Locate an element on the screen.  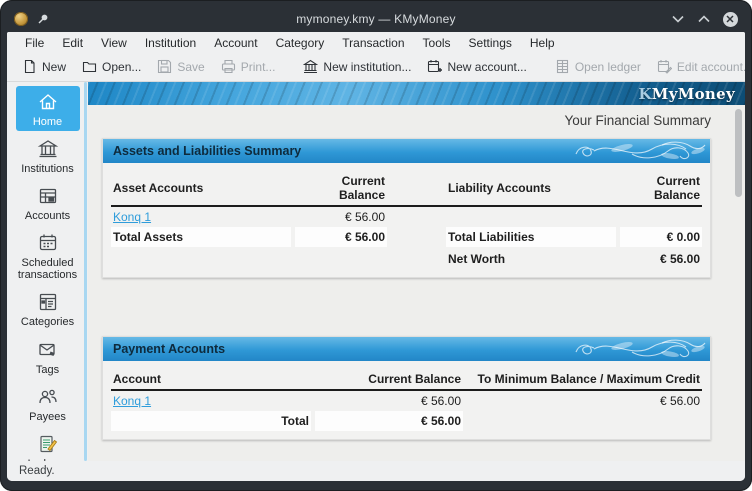
scrollbar-thumb is located at coordinates (738, 153).